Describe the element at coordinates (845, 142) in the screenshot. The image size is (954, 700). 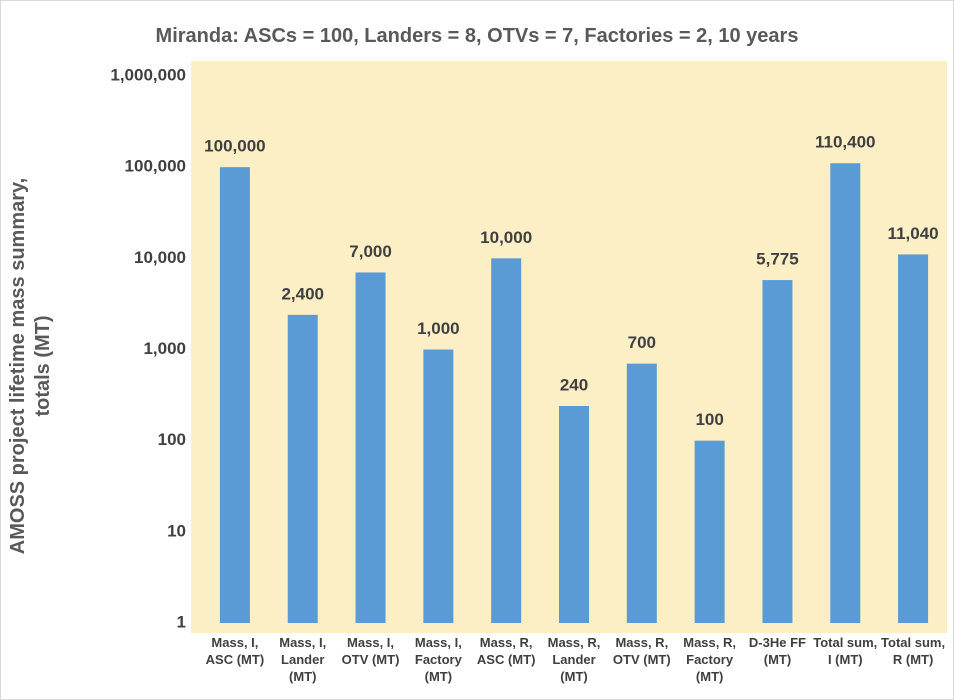
I see `value-label: 110,400` at that location.